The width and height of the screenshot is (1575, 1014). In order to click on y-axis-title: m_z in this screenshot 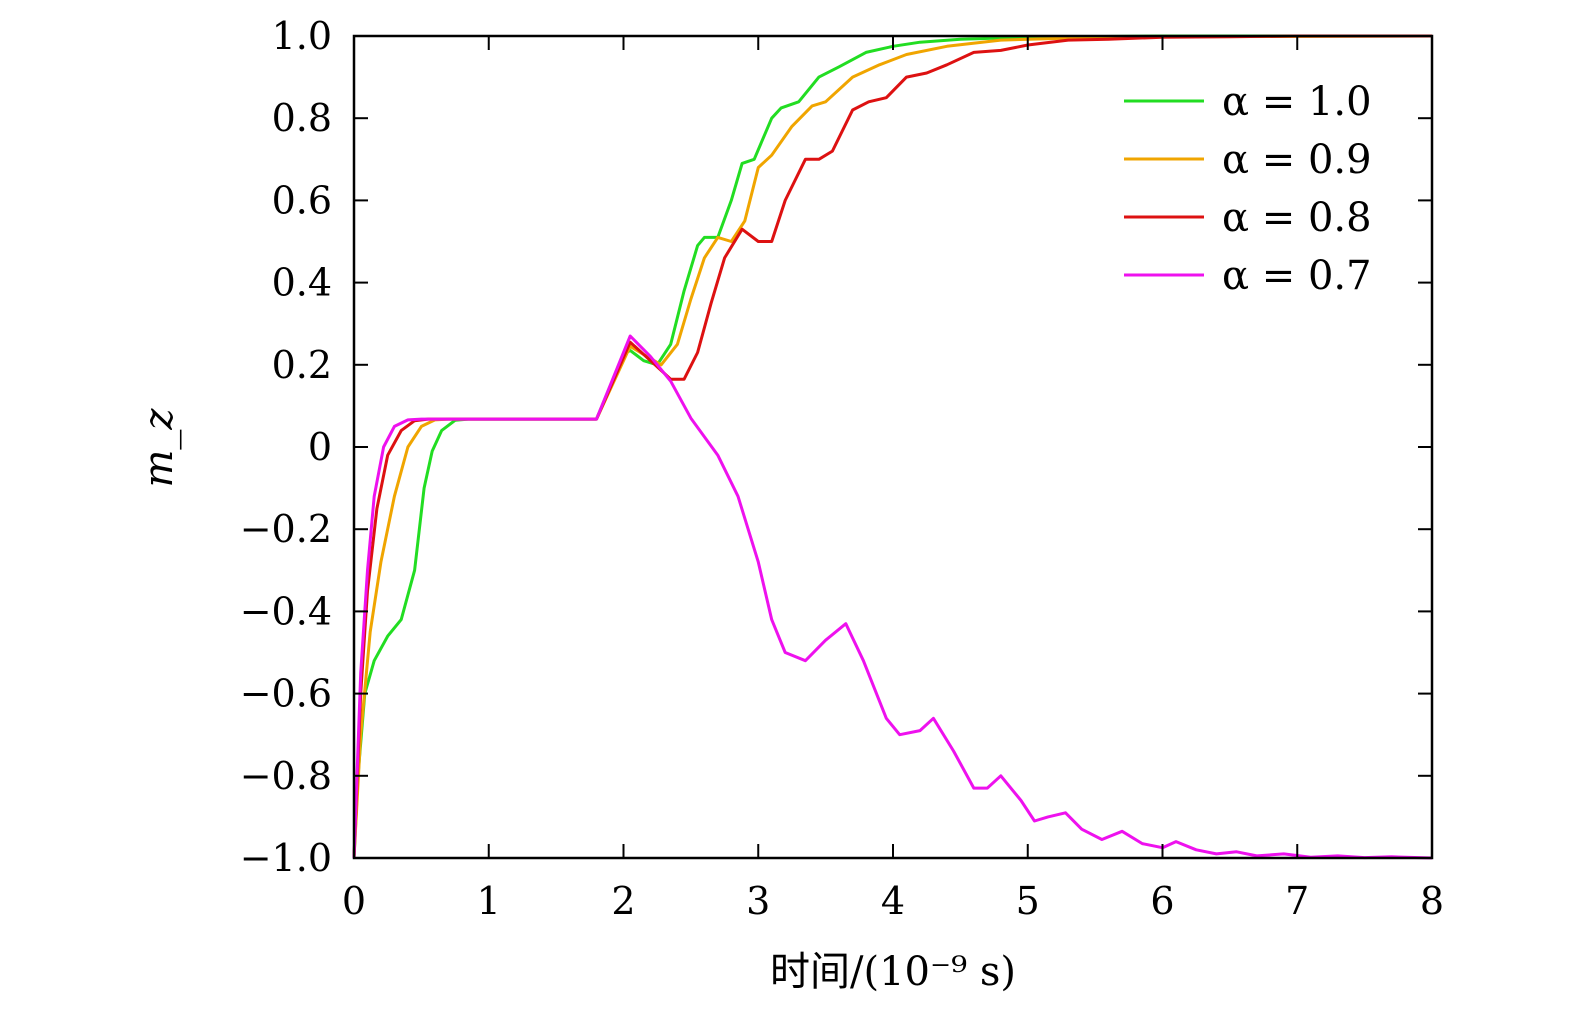, I will do `click(159, 448)`.